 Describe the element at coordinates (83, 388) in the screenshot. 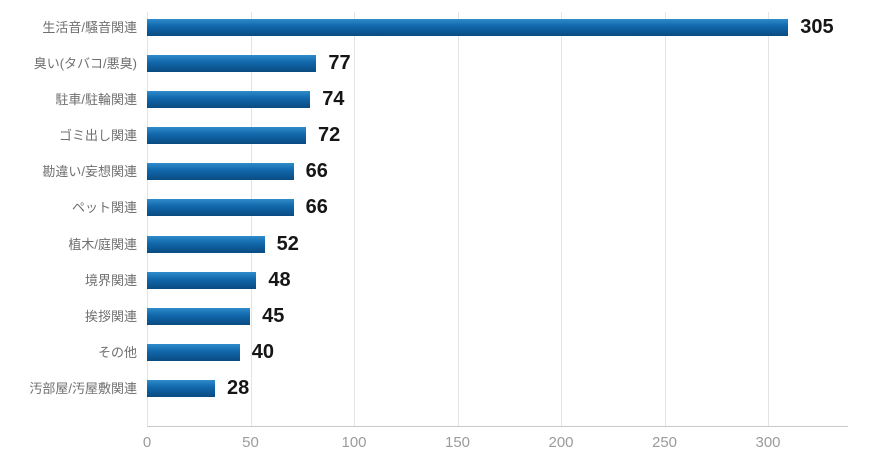

I see `category-label: 汚部屋/汚屋敷関連` at that location.